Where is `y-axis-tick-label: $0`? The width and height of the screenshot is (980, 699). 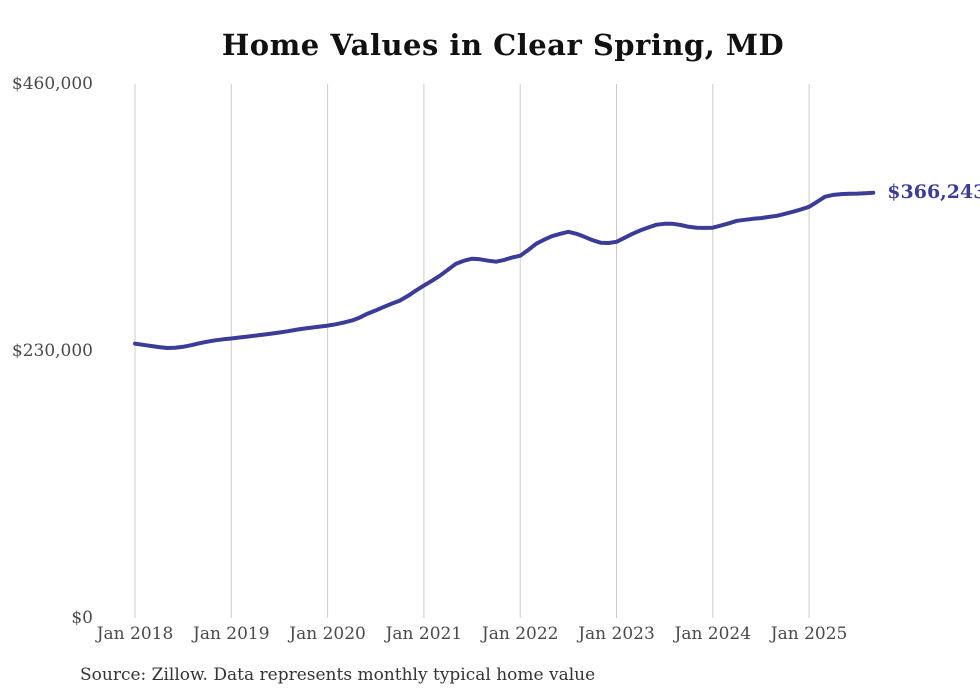 y-axis-tick-label: $0 is located at coordinates (82, 618).